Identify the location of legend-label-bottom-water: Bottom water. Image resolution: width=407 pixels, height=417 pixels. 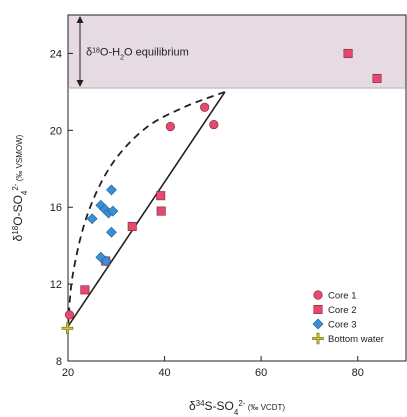
(356, 339).